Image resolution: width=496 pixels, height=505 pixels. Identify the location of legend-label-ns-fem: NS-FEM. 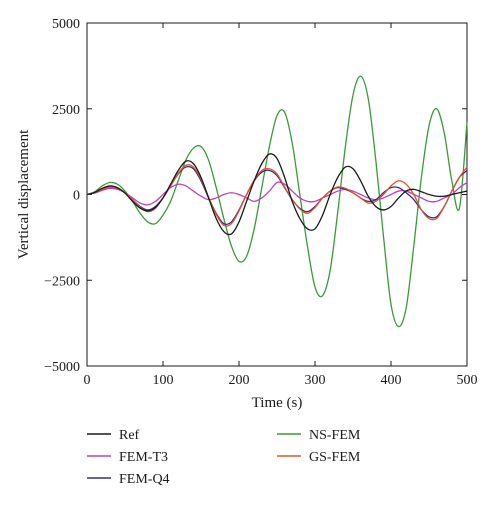
(335, 435).